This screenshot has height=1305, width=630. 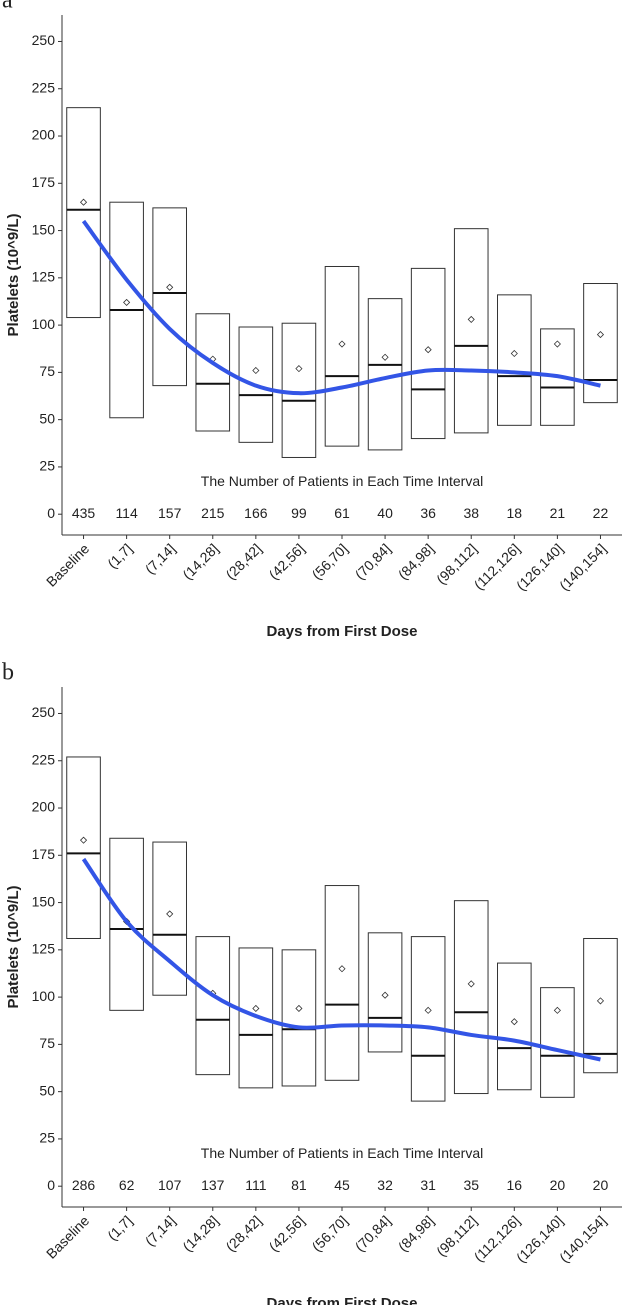 I want to click on count-label: 114, so click(x=126, y=513).